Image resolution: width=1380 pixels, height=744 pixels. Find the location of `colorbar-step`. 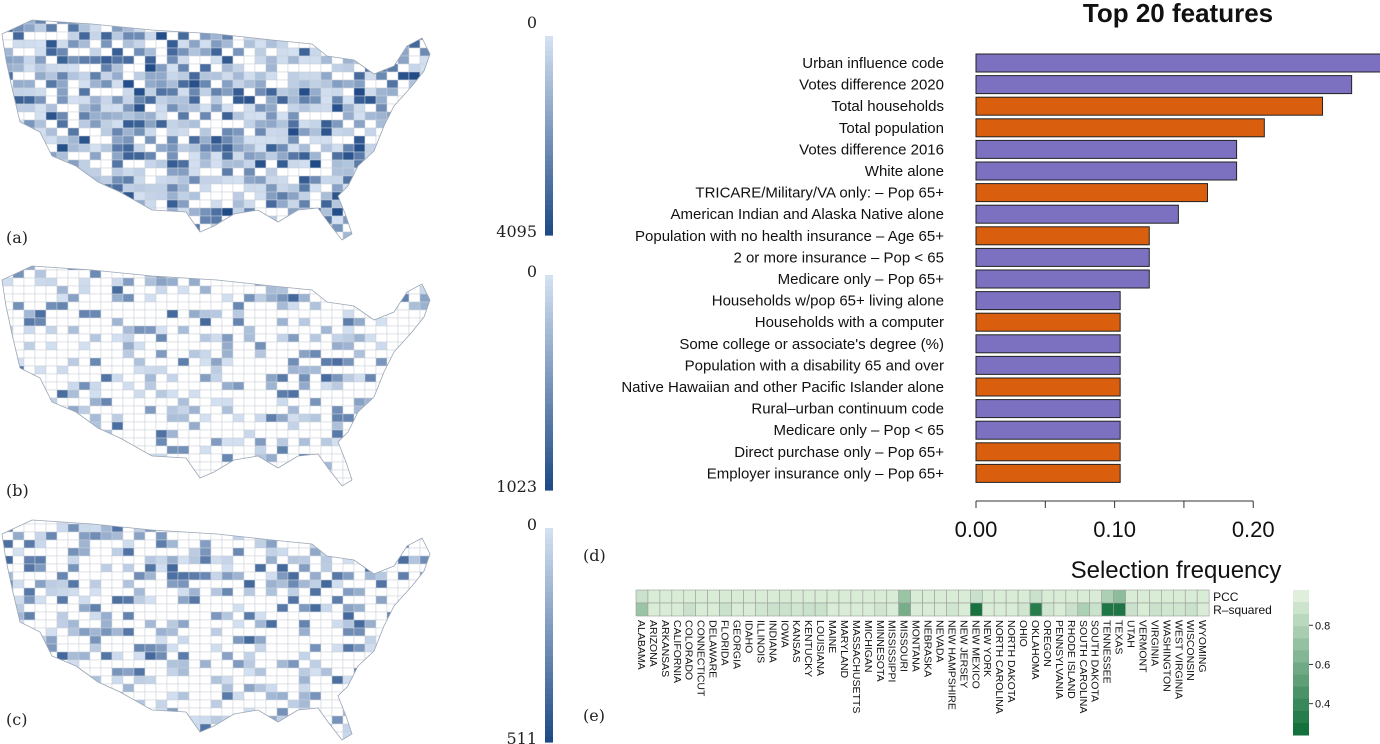

colorbar-step is located at coordinates (549, 88).